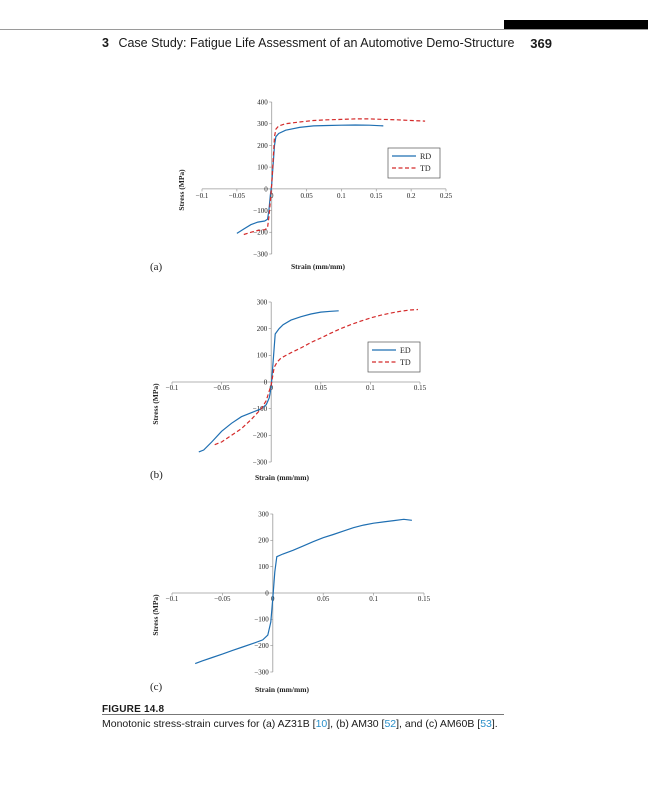  I want to click on x-tick-label: 0.2, so click(411, 196).